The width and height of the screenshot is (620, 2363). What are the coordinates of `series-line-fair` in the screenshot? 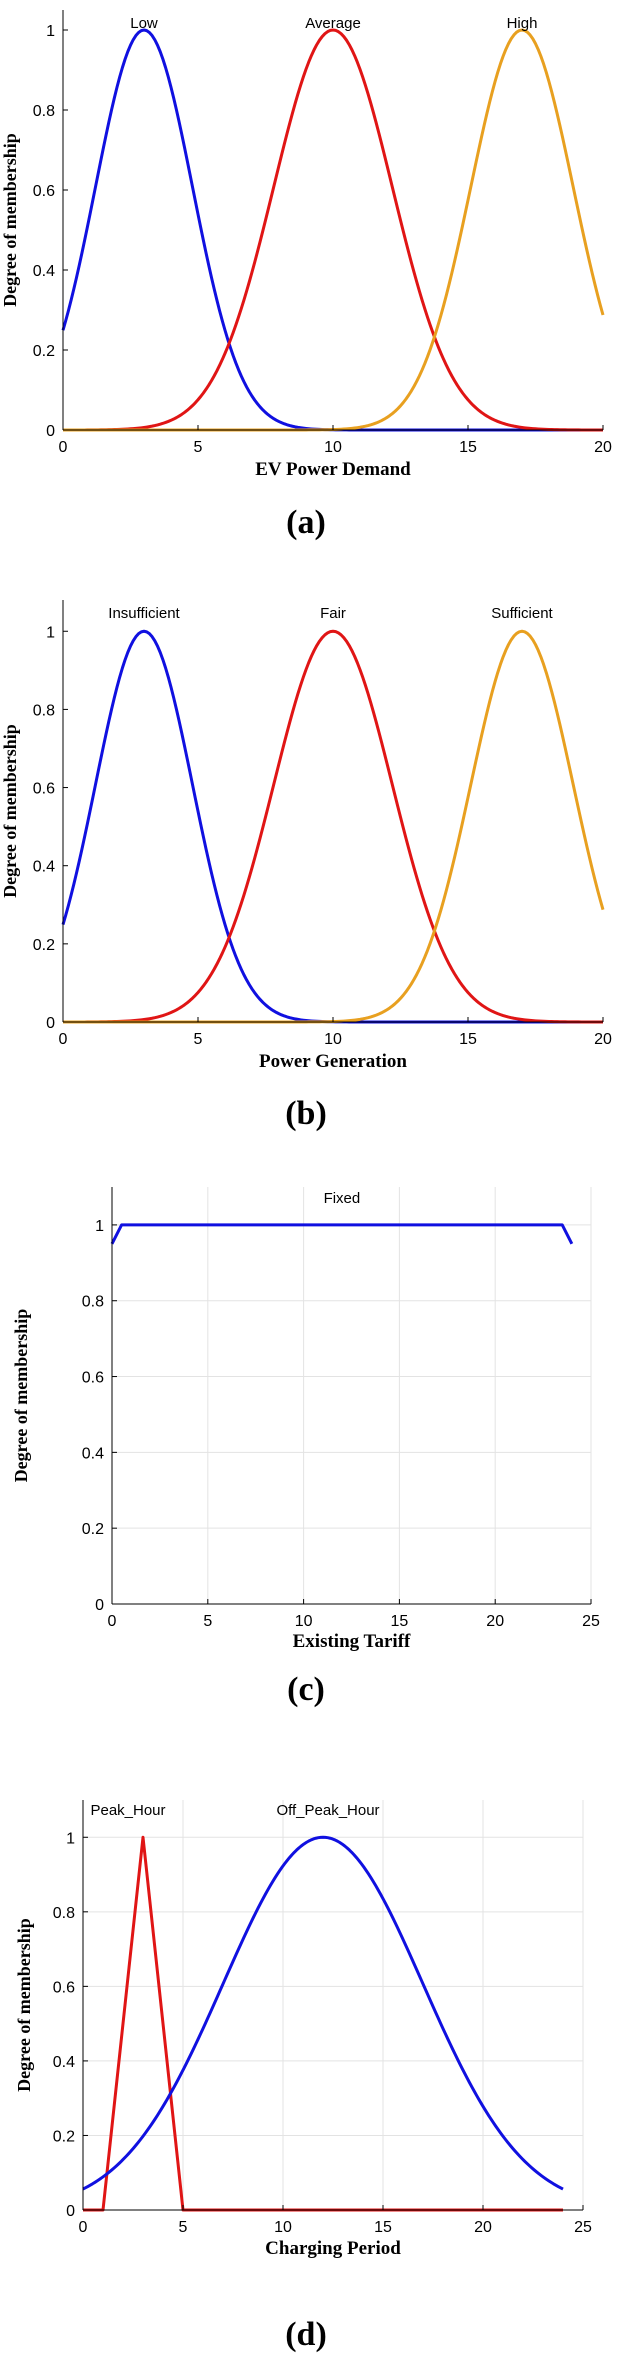 It's located at (333, 826).